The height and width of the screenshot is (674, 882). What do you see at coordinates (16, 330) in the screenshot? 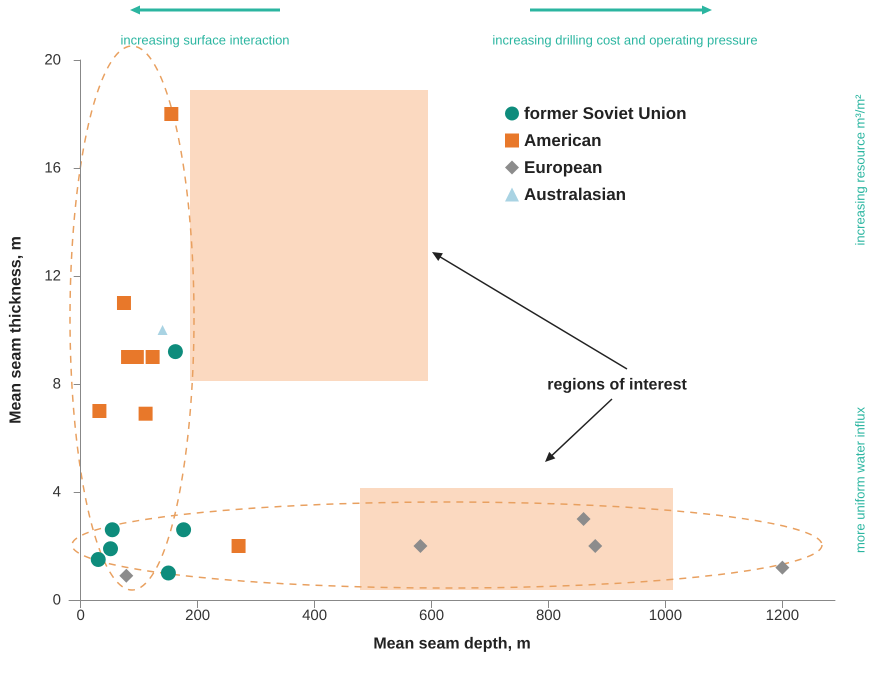
I see `y-axis-title: Mean seam thickness, m` at bounding box center [16, 330].